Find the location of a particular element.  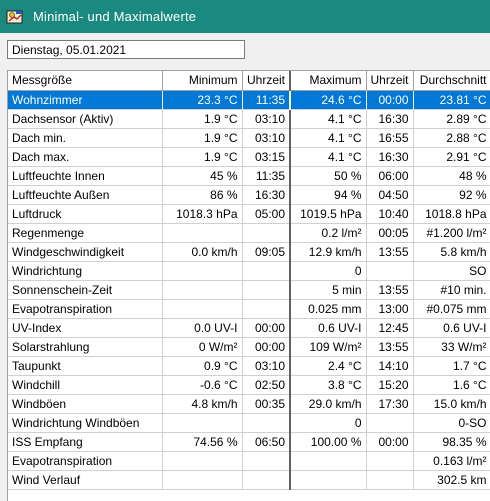

table-row: Windchill -0.6 °C 02:50 3.8 °C 15:20 1.6 °C is located at coordinates (249, 385).